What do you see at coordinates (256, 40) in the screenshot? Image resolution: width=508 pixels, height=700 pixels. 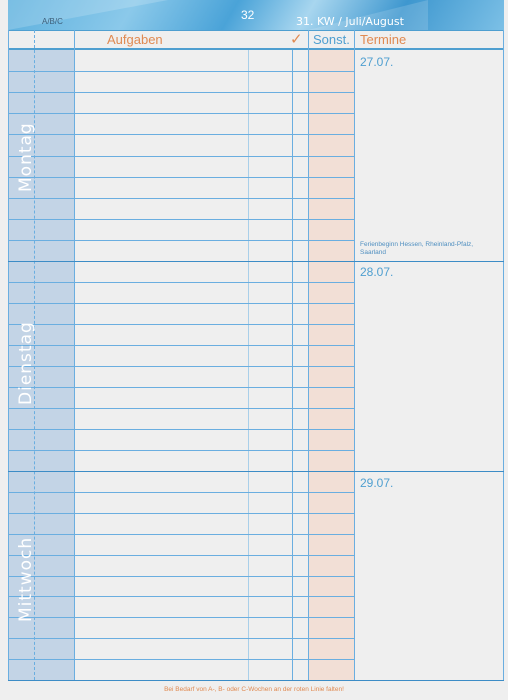 I see `column-header-row` at bounding box center [256, 40].